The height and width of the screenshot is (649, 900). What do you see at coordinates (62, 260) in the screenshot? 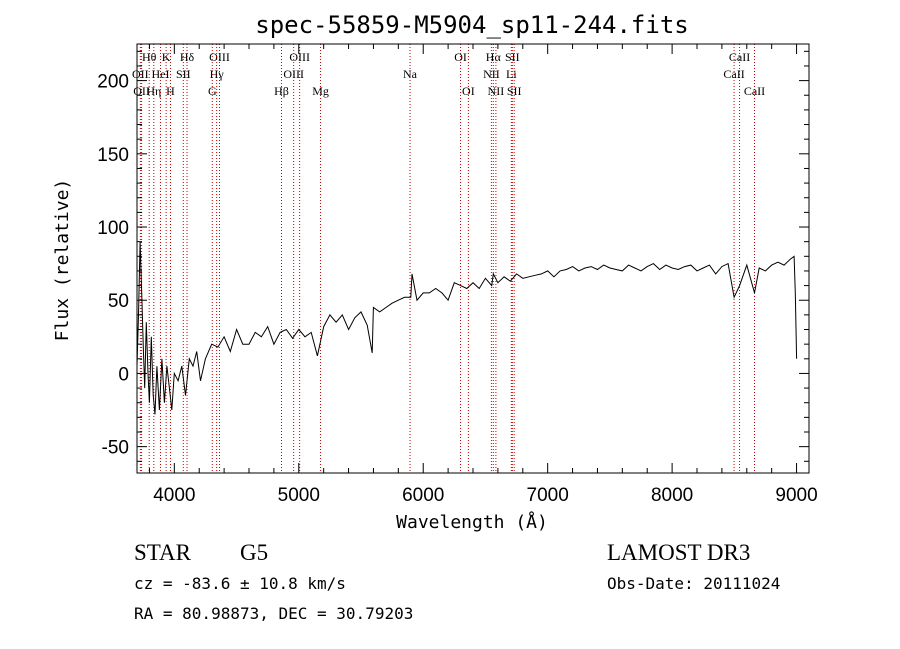
I see `y-axis-label: Flux (relative)` at bounding box center [62, 260].